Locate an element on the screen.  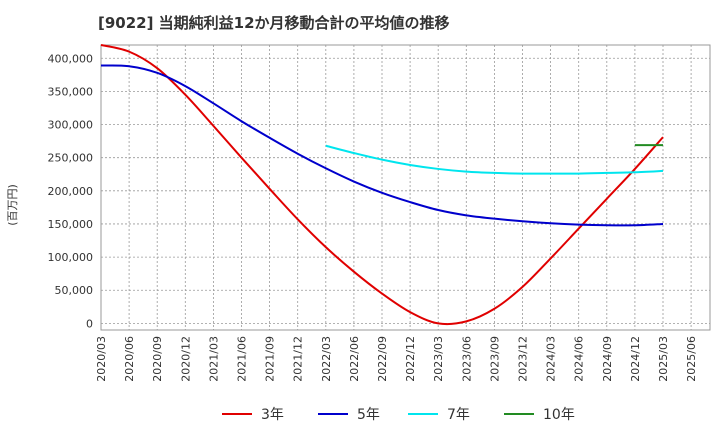
legend-label: 3年 is located at coordinates (272, 415).